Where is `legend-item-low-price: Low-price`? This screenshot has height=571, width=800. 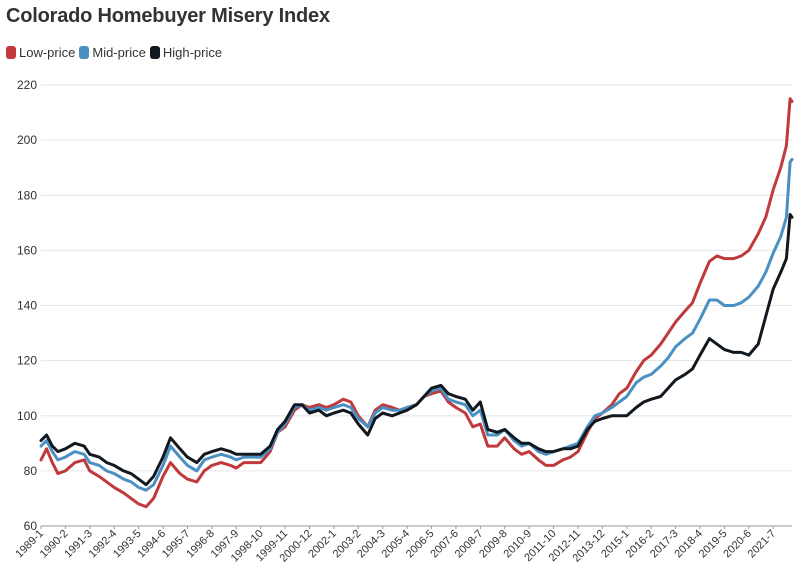 legend-item-low-price: Low-price is located at coordinates (40, 52).